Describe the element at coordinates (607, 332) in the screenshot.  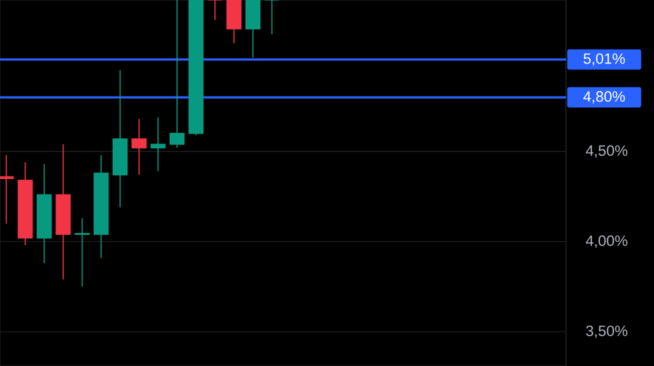
I see `y-tick-label: 3,50%` at that location.